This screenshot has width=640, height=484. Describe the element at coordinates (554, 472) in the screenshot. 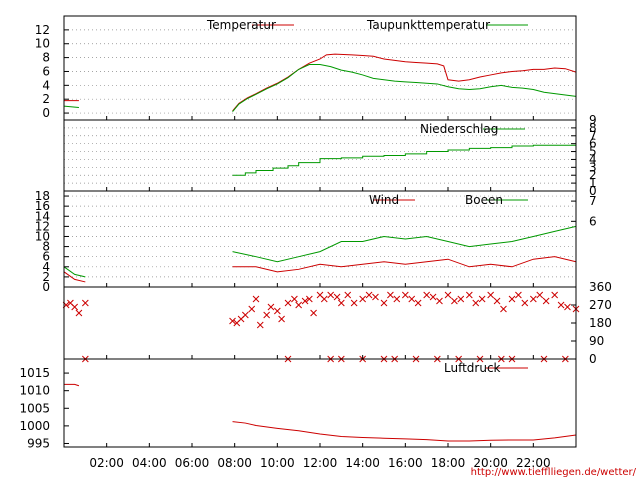

I see `credit-link: http://www.tiefflliegen.de/wetter/` at that location.